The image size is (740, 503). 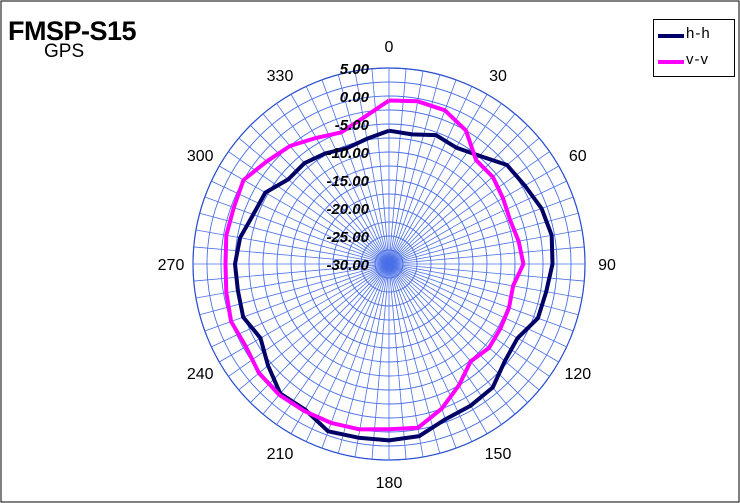 I want to click on angle-tick-label: 0, so click(x=389, y=47).